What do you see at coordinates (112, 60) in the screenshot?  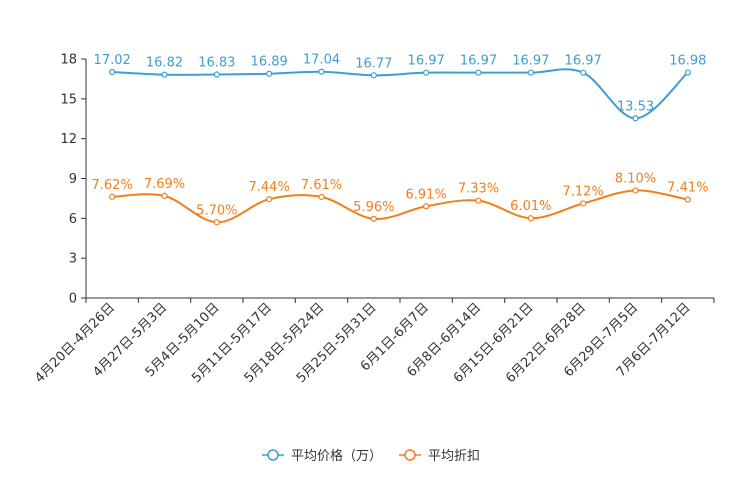 I see `data-label: 17.02` at bounding box center [112, 60].